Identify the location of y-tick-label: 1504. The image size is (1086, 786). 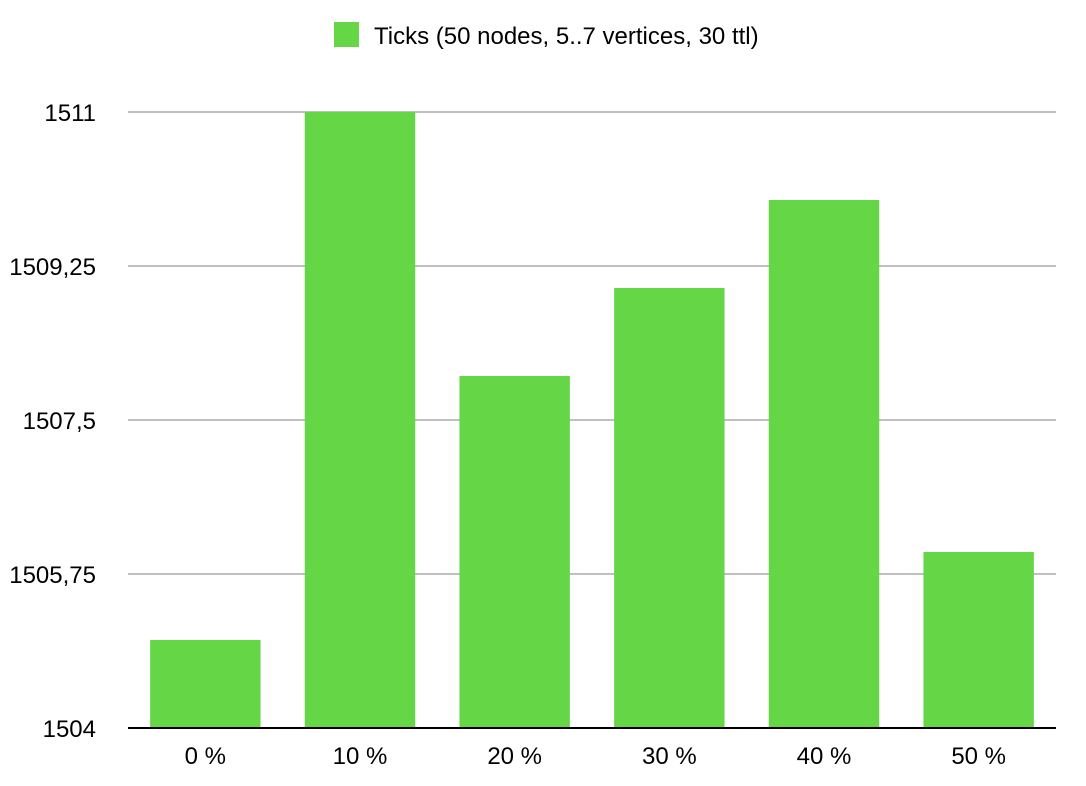
(69, 729).